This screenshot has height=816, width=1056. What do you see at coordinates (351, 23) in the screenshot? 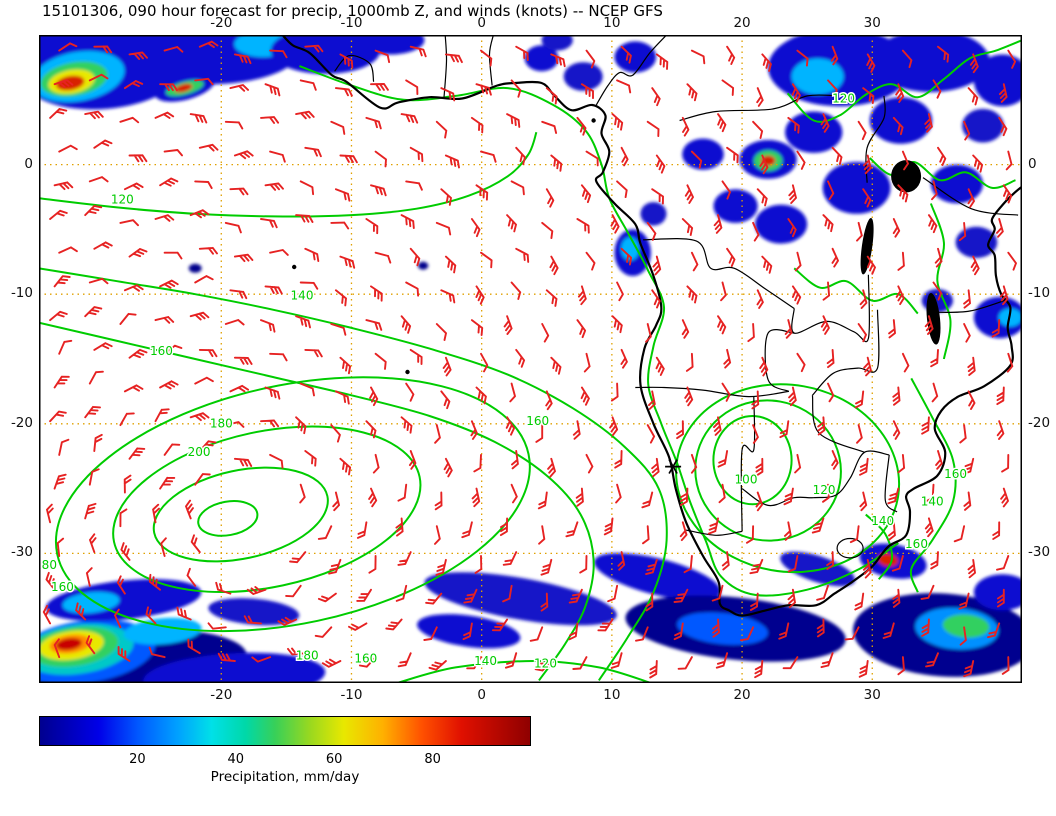
I see `x-tick-label-top: -10` at bounding box center [351, 23].